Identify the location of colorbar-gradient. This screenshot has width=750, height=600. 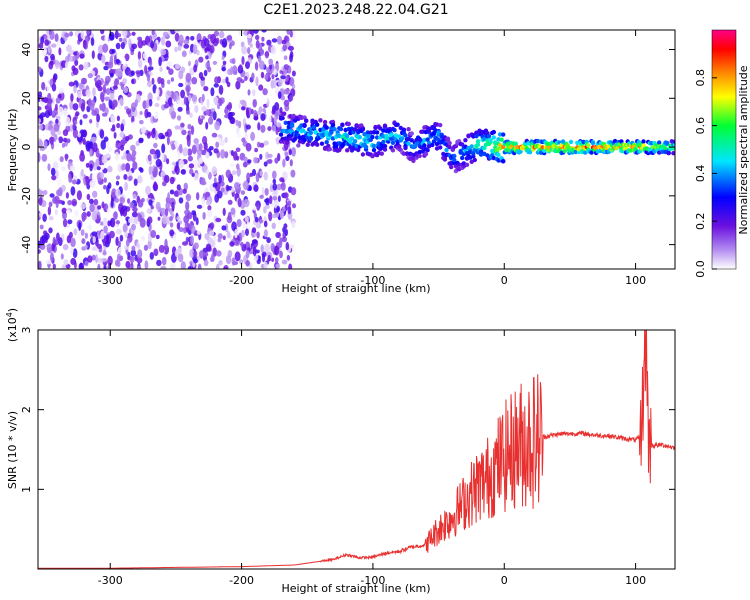
(724, 149).